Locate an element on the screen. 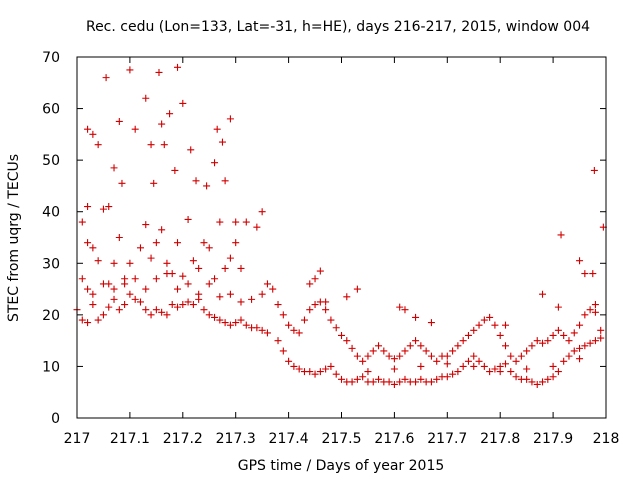 This screenshot has height=480, width=640. x-tick-label: 217.5 is located at coordinates (341, 439).